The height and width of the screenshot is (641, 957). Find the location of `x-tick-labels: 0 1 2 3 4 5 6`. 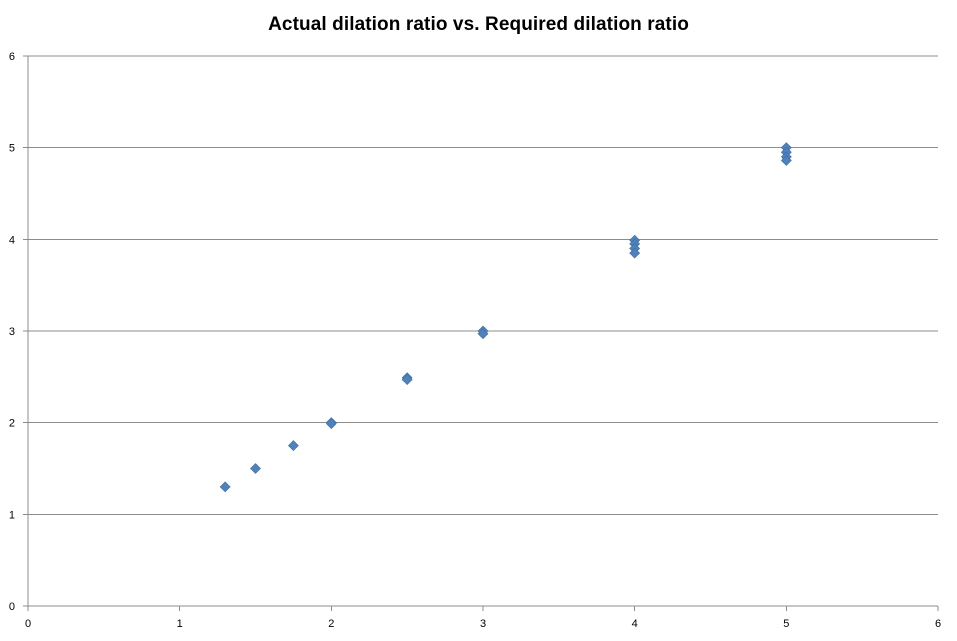

x-tick-labels: 0 1 2 3 4 5 6 is located at coordinates (483, 624).